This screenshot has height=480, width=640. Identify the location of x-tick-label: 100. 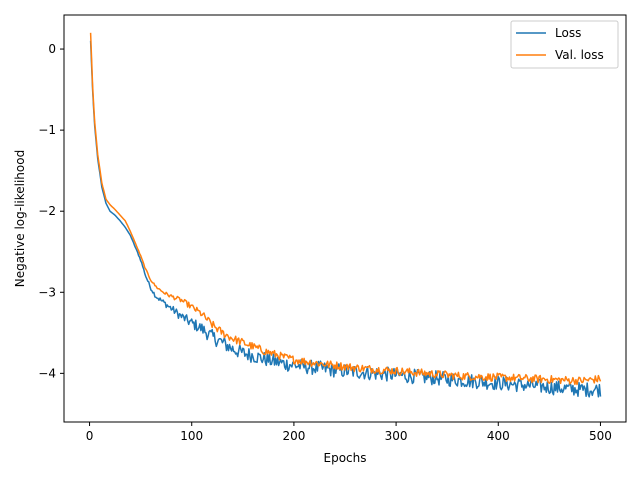
(191, 436).